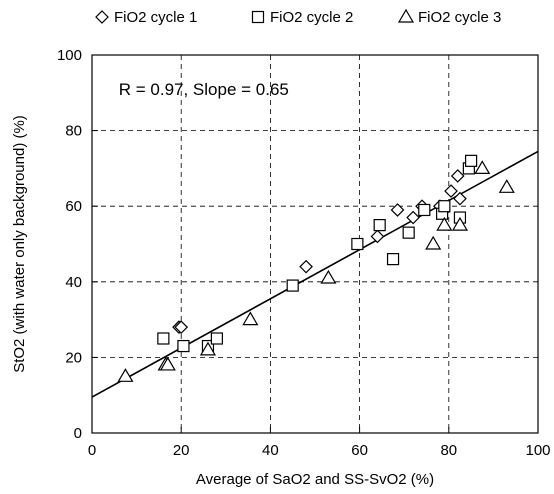 Image resolution: width=554 pixels, height=494 pixels. I want to click on legend-marker-diamond, so click(102, 17).